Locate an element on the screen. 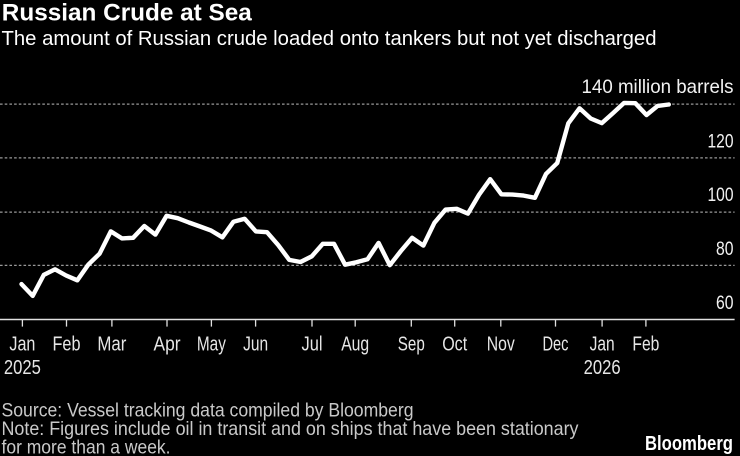 This screenshot has height=456, width=740. svg-text: 140 million barrels is located at coordinates (658, 87).